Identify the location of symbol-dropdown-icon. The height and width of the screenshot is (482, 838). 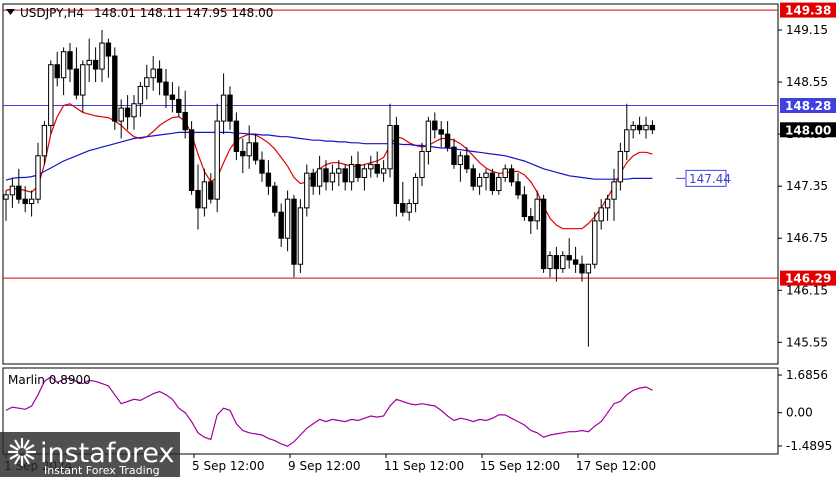
(10, 12).